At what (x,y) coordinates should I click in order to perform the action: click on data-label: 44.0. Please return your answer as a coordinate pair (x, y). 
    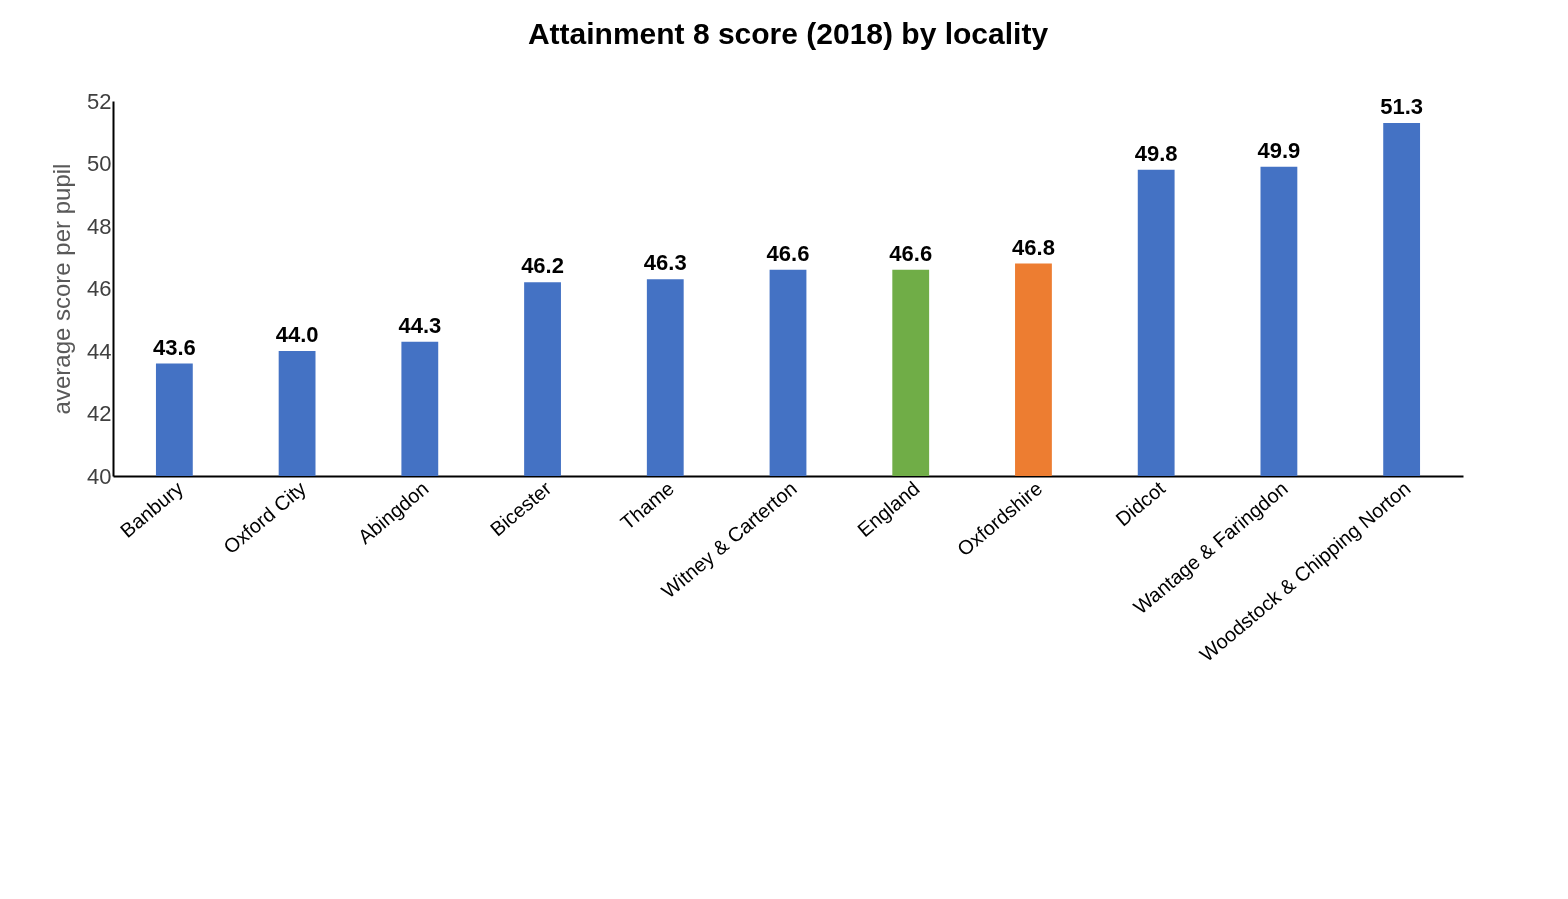
    Looking at the image, I should click on (297, 334).